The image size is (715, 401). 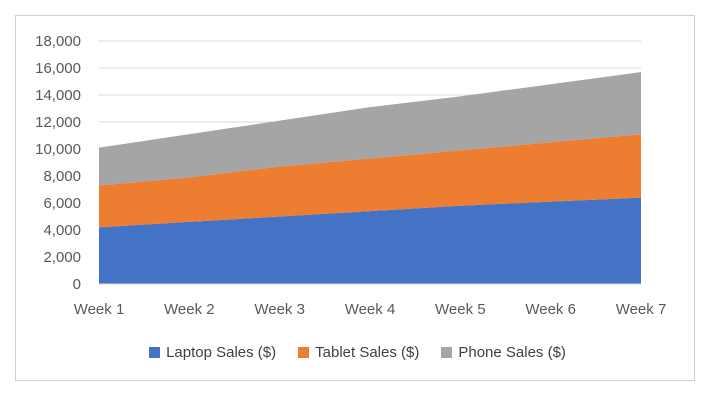 I want to click on y-tick-label: 16,000, so click(x=58, y=68).